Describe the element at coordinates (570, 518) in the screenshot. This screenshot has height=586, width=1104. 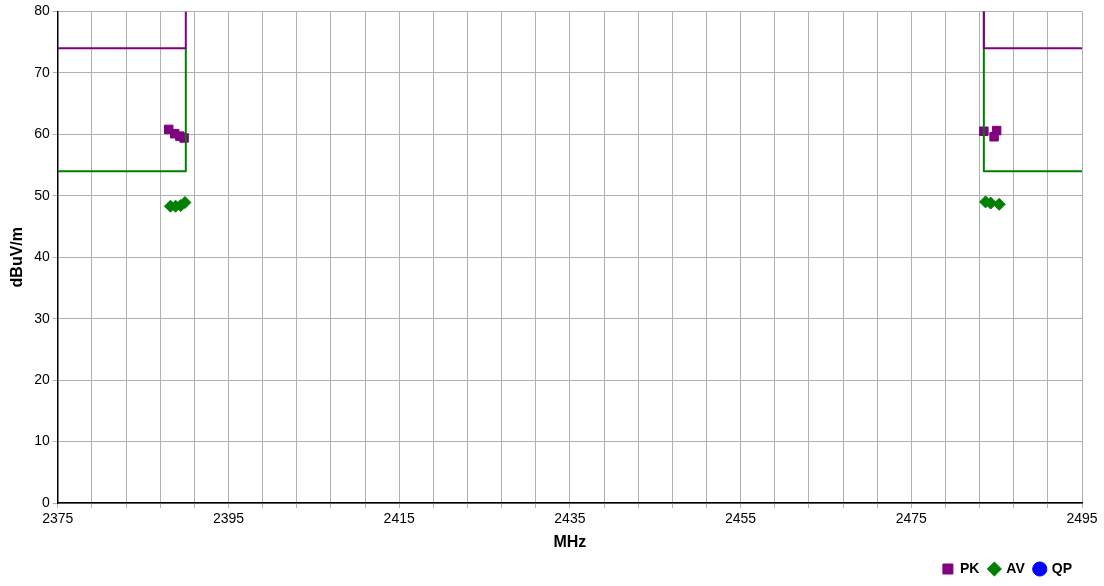
I see `x-tick-label: 2435` at that location.